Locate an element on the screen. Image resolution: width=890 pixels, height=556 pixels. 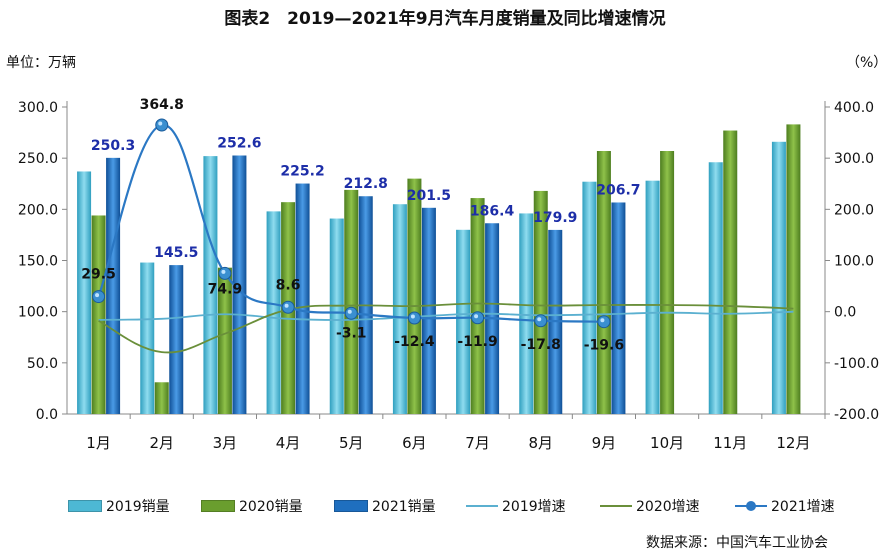
right-axis-tick-label: 100.0 is located at coordinates (854, 262).